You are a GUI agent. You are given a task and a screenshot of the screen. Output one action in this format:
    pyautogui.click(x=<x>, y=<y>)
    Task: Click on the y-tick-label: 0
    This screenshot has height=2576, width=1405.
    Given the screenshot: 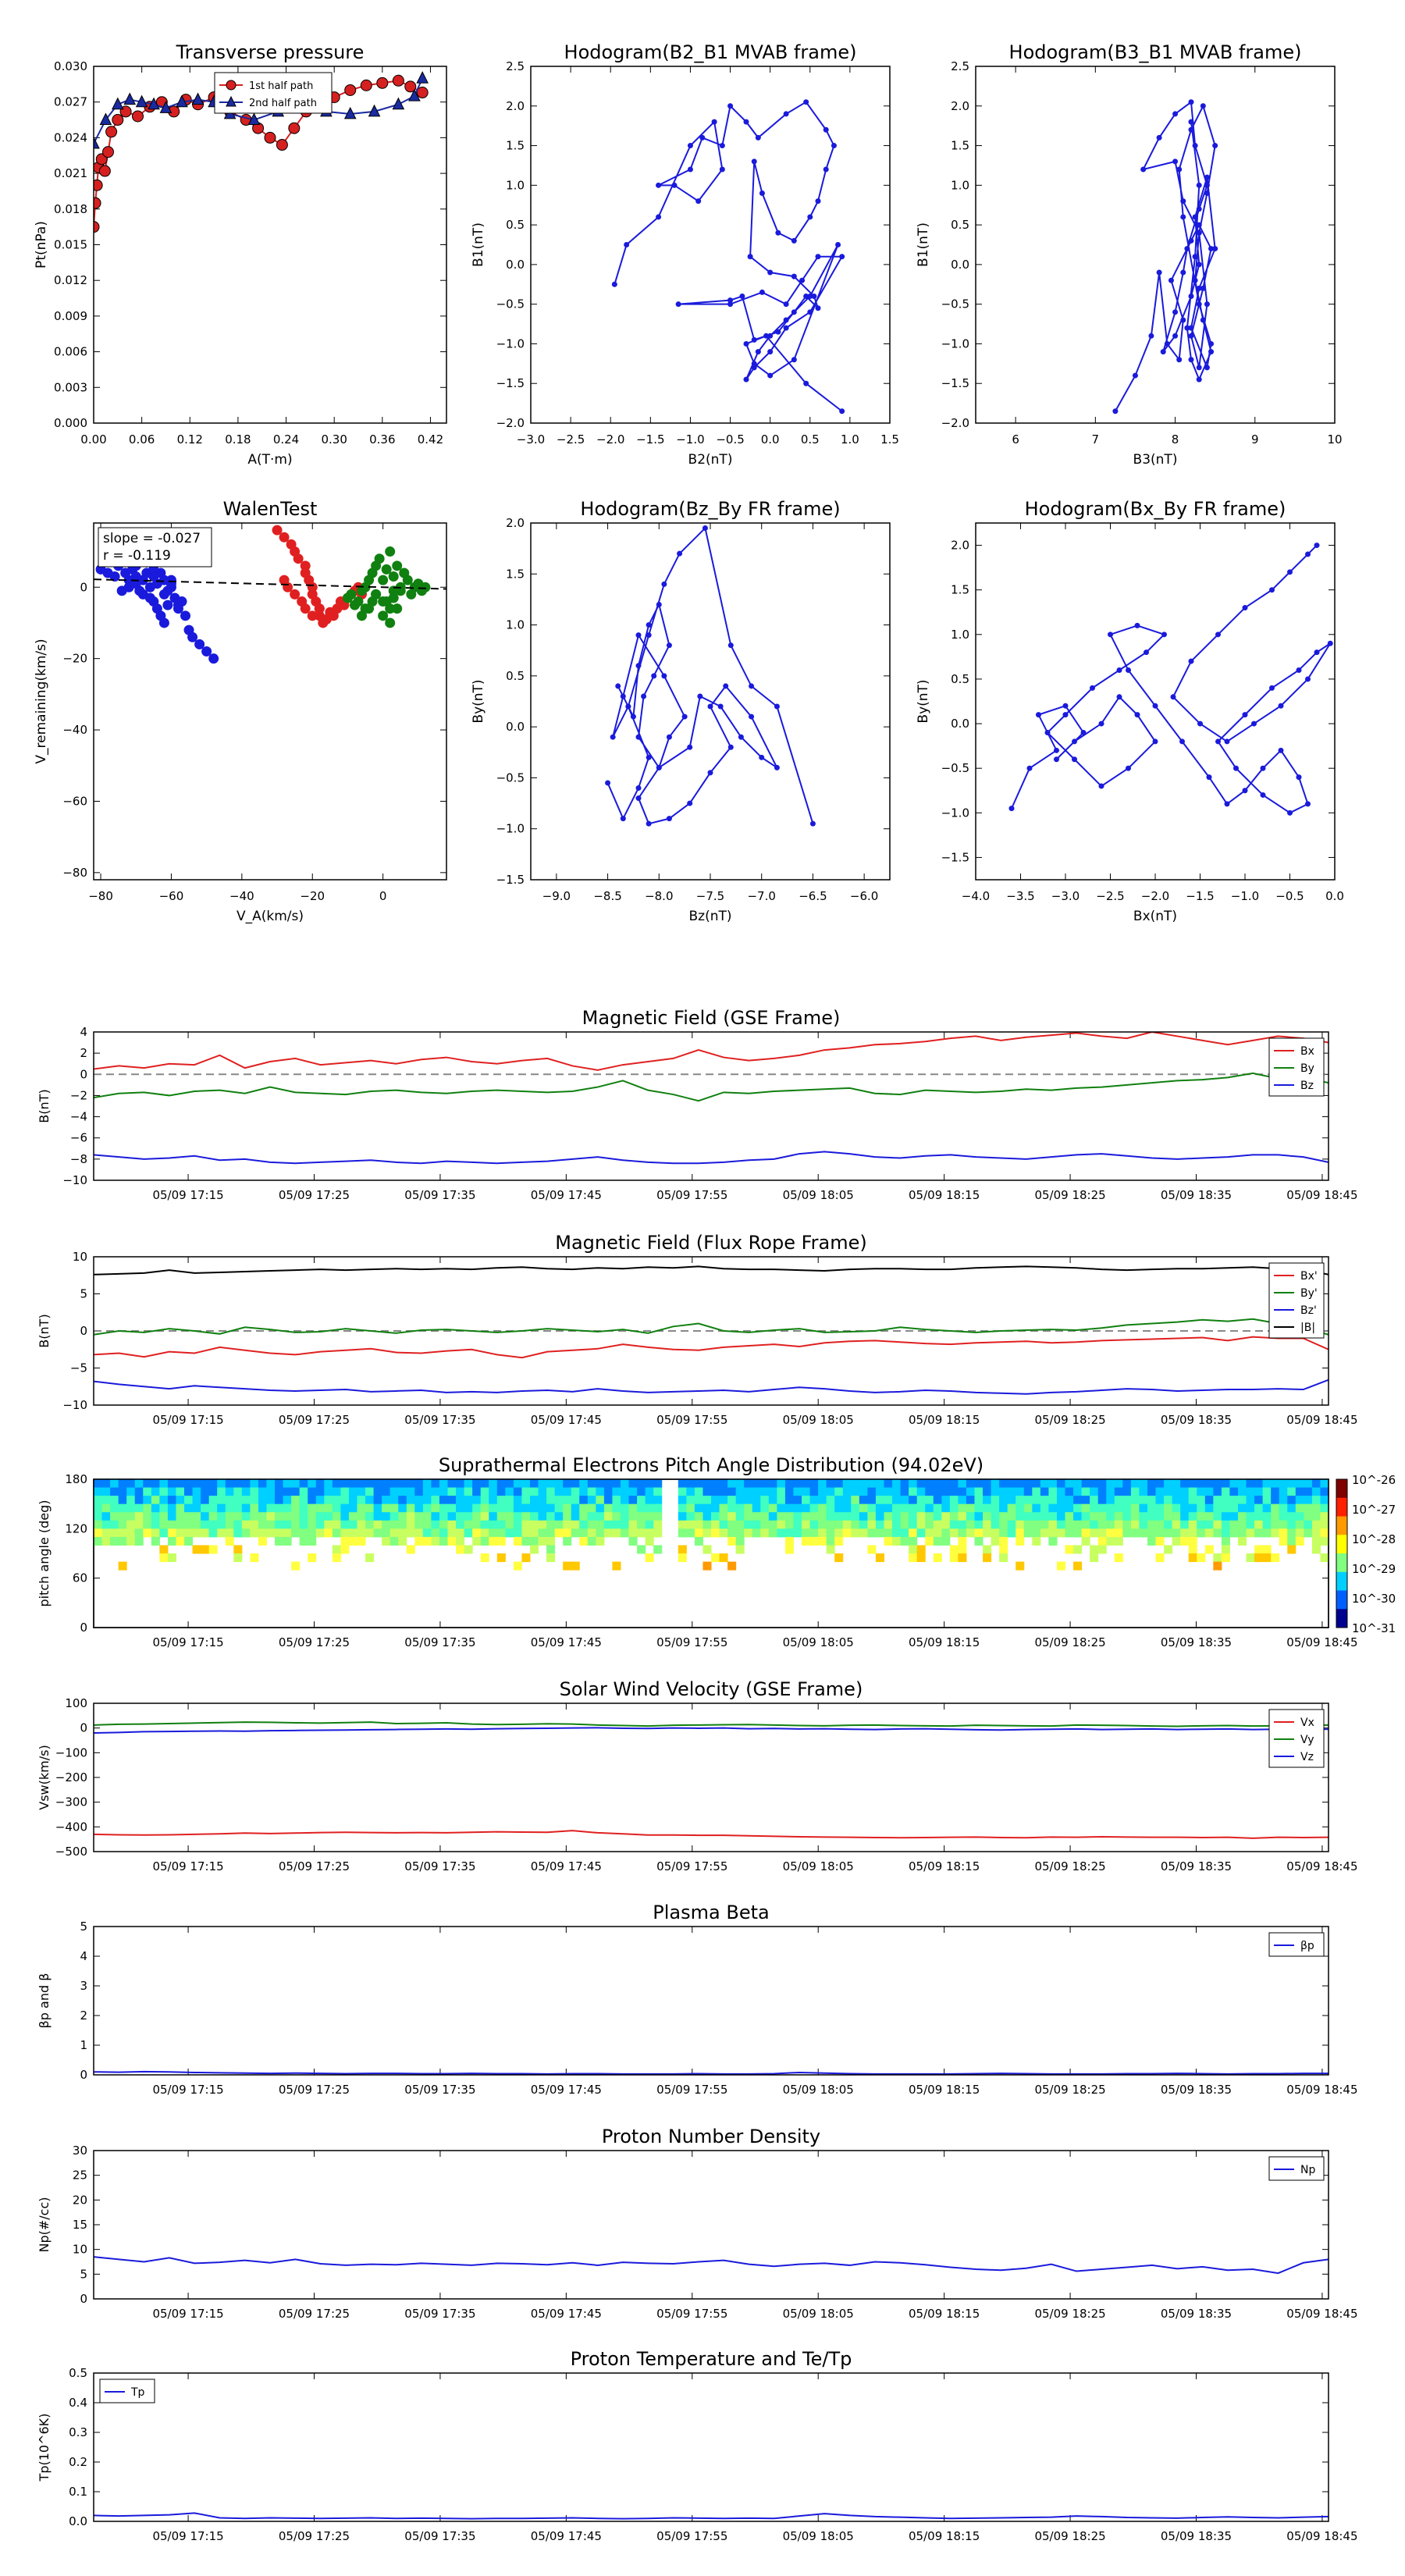 What is the action you would take?
    pyautogui.click(x=84, y=2075)
    